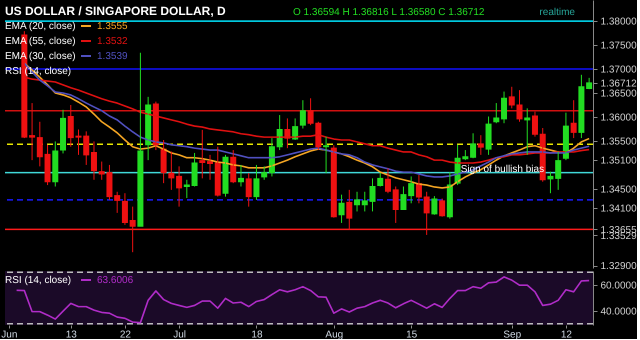 This screenshot has width=640, height=340. Describe the element at coordinates (619, 312) in the screenshot. I see `y-tick-label: 40.0000` at that location.